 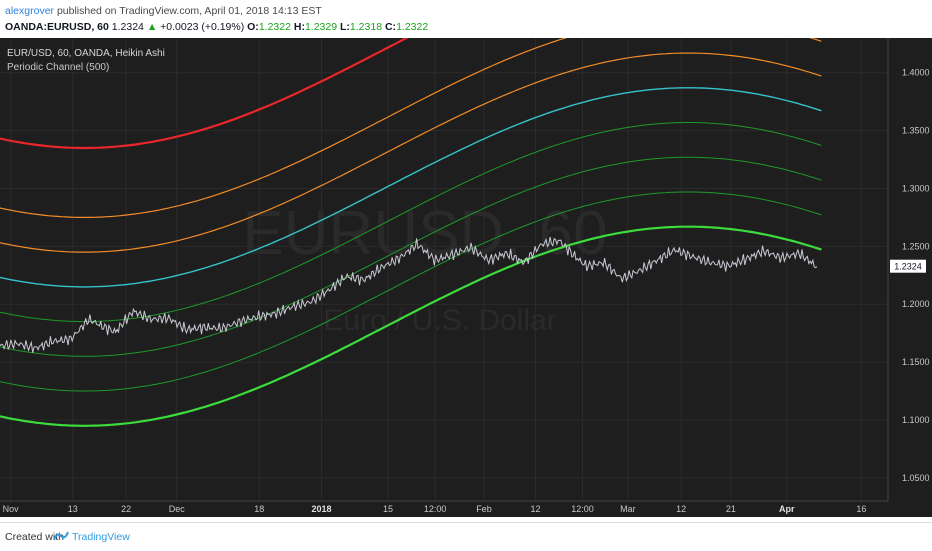 What do you see at coordinates (321, 509) in the screenshot?
I see `x-tick-label: 2018` at bounding box center [321, 509].